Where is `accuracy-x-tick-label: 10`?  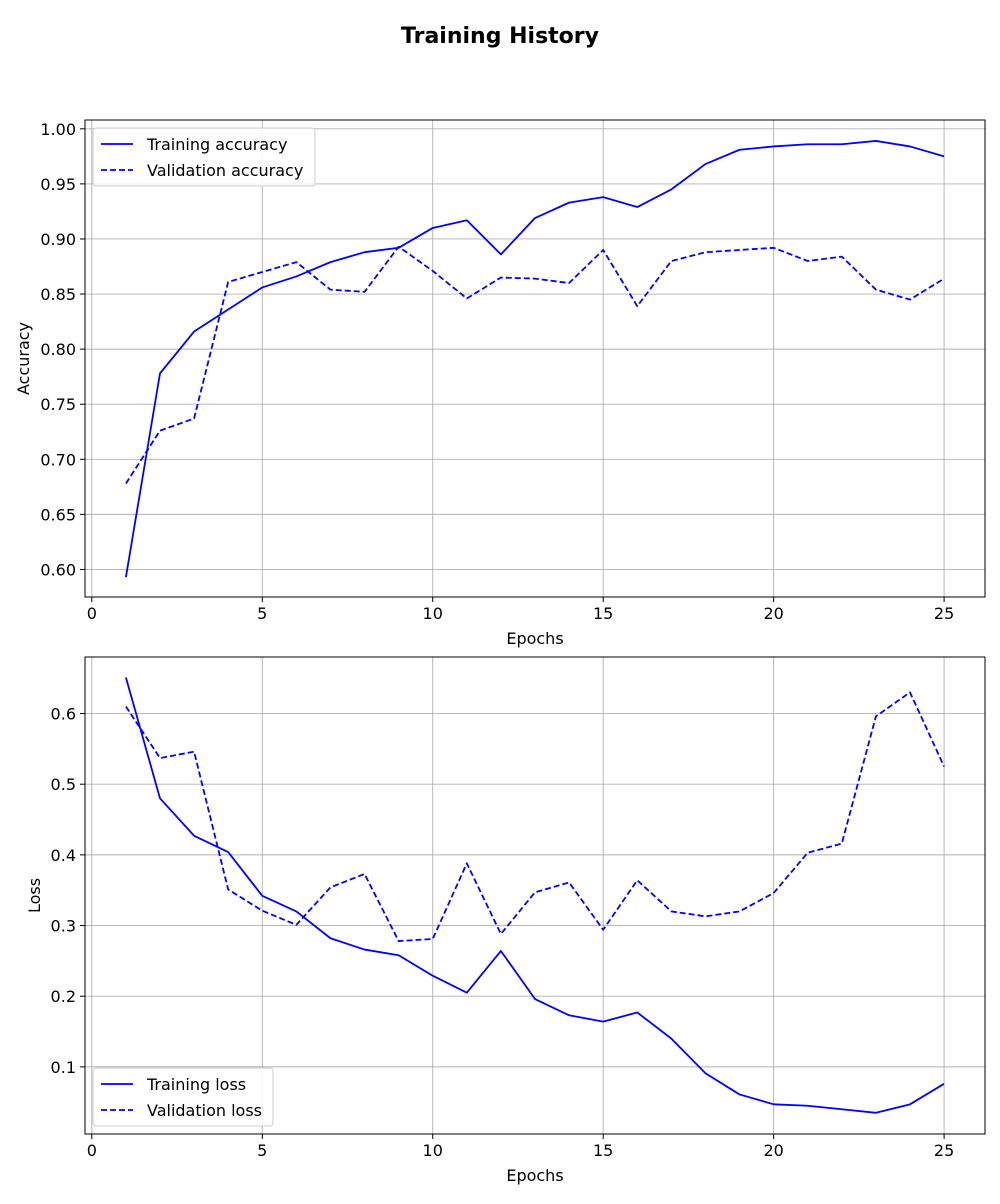
accuracy-x-tick-label: 10 is located at coordinates (433, 613).